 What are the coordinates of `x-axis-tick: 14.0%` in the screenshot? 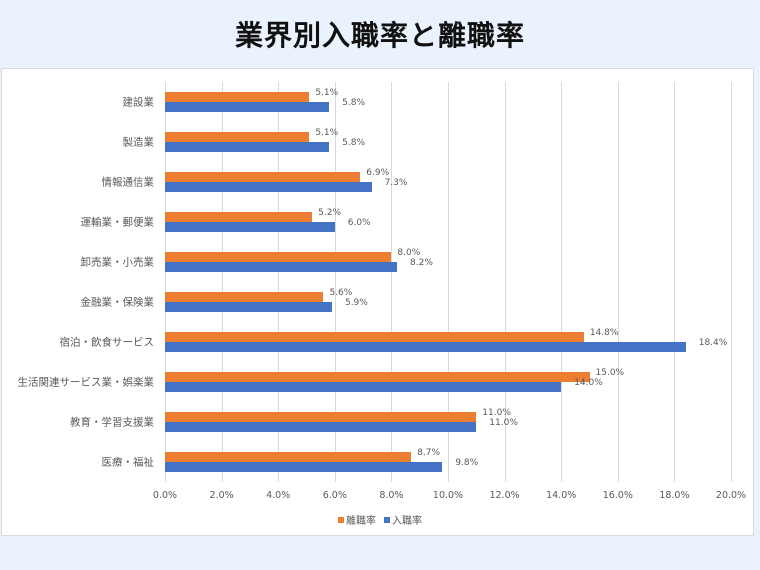 It's located at (561, 495).